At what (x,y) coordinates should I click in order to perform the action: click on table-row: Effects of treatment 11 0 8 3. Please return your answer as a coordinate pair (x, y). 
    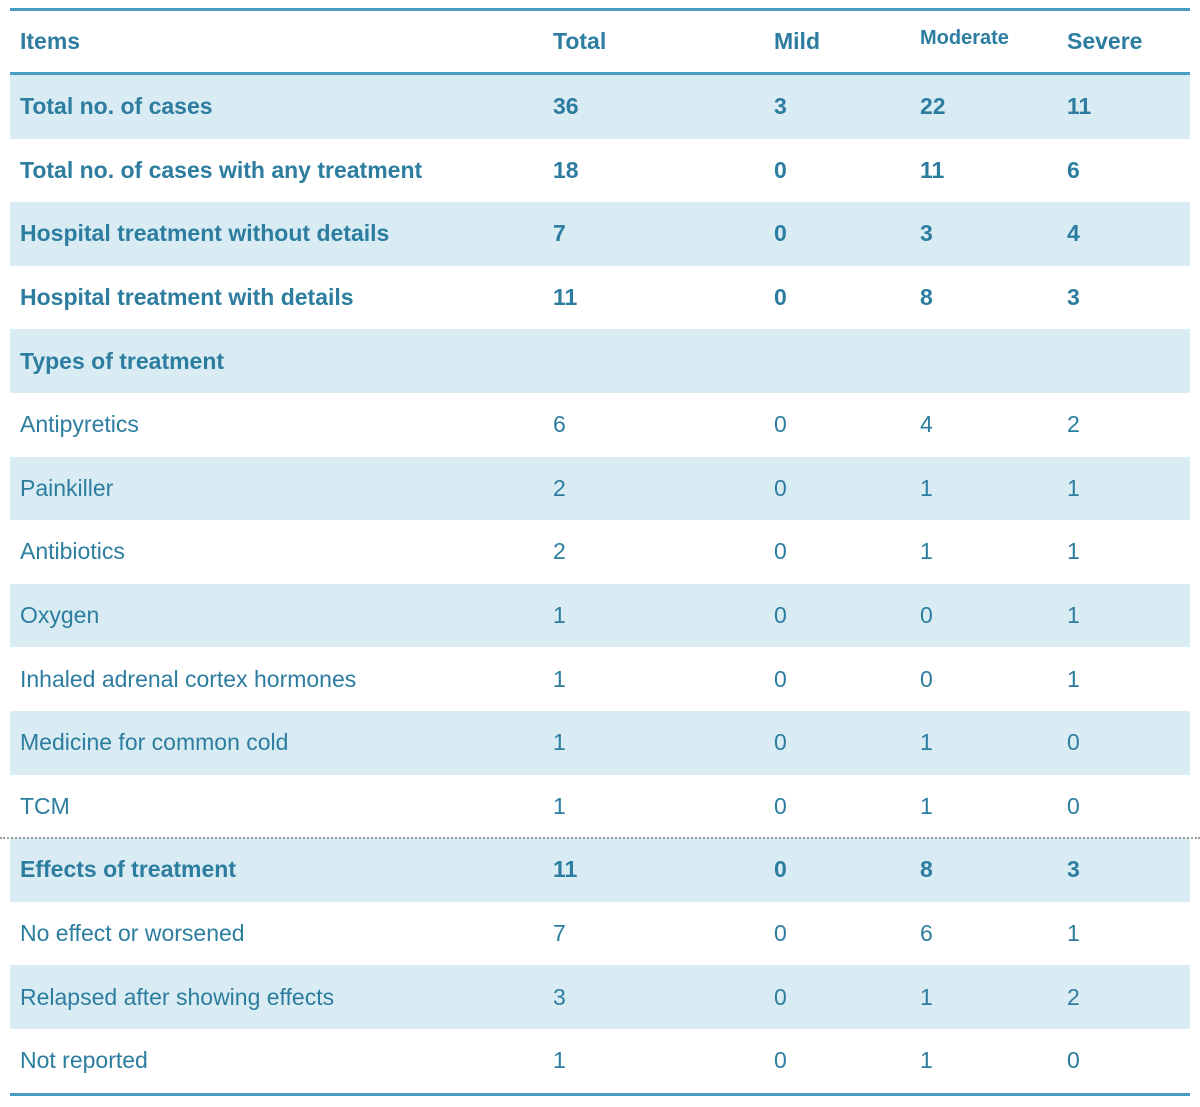
    Looking at the image, I should click on (600, 869).